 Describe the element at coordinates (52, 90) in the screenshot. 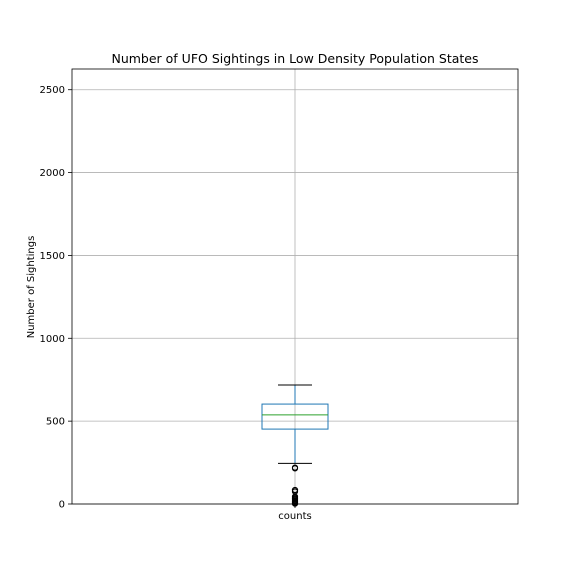

I see `y-tick-label: 2500` at that location.